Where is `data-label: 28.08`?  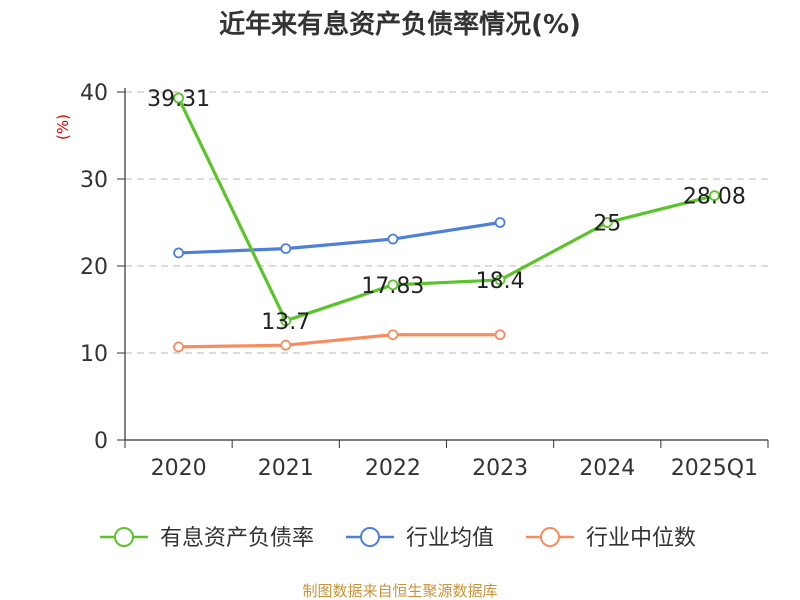 data-label: 28.08 is located at coordinates (714, 197).